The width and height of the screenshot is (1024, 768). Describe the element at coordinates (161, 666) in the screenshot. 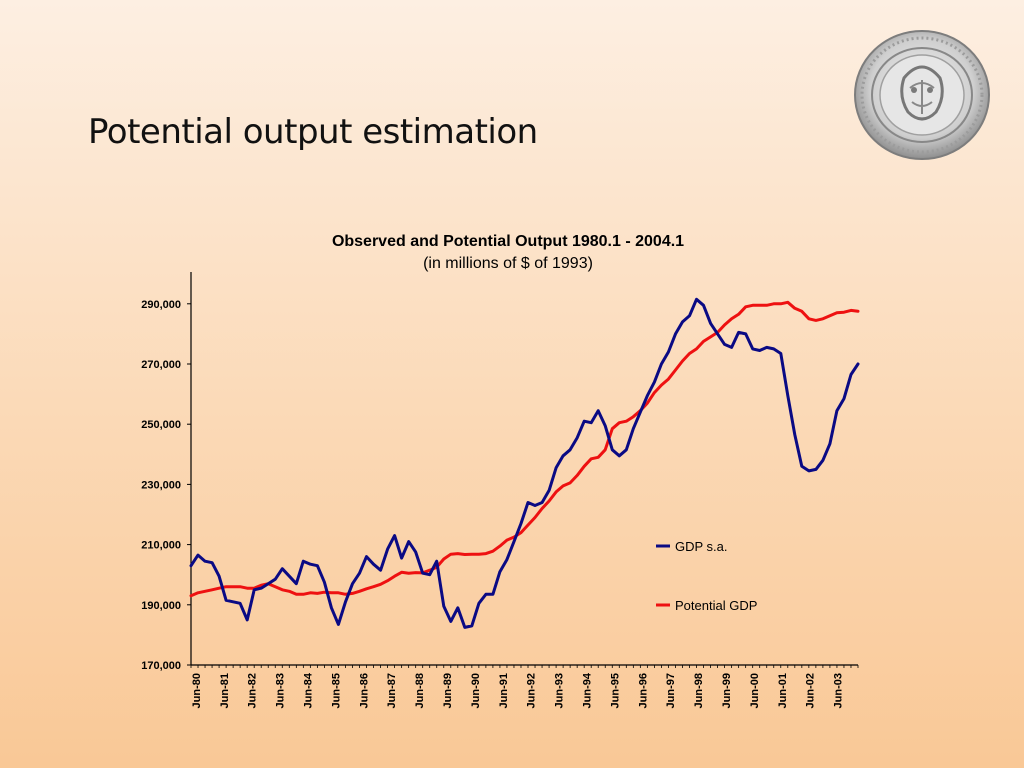

I see `y-tick-label: 170,000` at that location.